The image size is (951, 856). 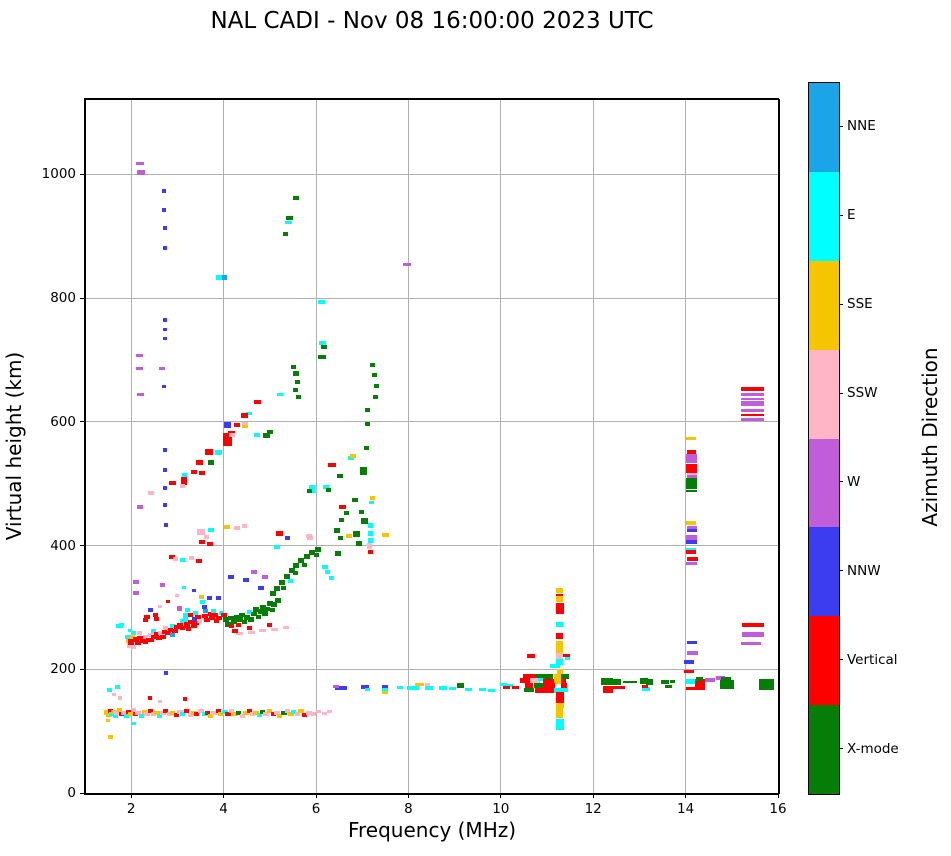 What do you see at coordinates (408, 809) in the screenshot?
I see `x-tick-label: 8` at bounding box center [408, 809].